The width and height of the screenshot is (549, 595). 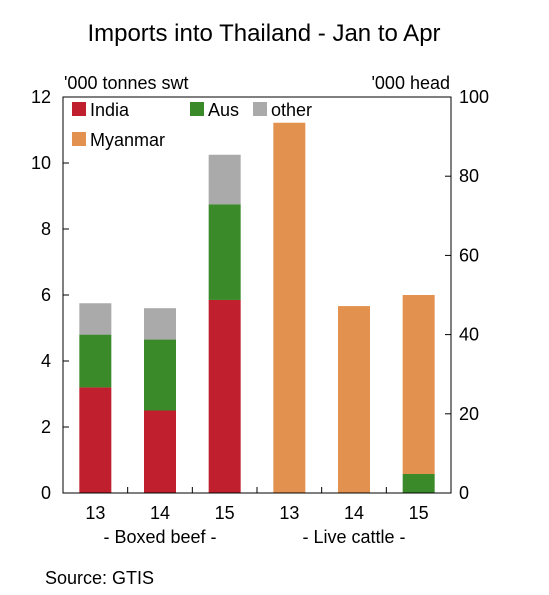 What do you see at coordinates (469, 414) in the screenshot?
I see `right-tick-label: 20` at bounding box center [469, 414].